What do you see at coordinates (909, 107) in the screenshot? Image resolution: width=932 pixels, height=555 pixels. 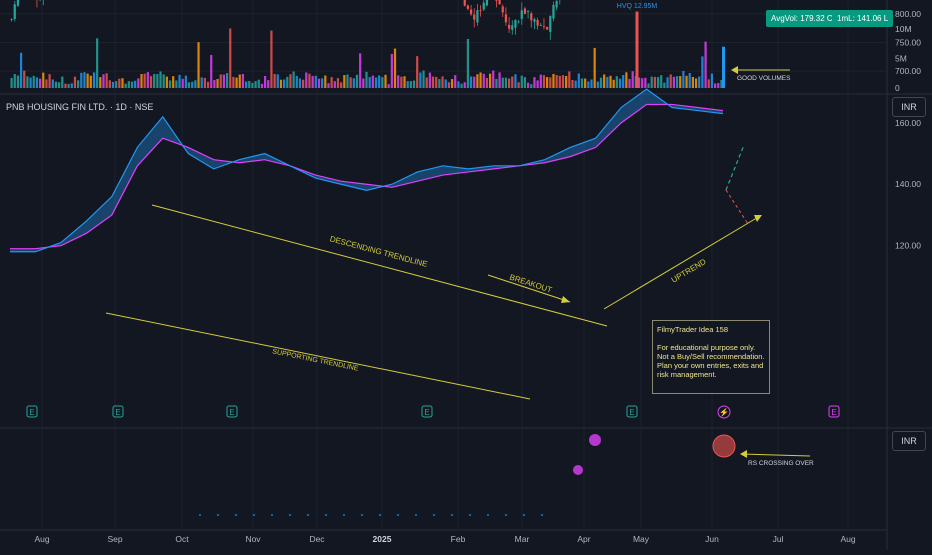 I see `currency-button-main: INR` at bounding box center [909, 107].